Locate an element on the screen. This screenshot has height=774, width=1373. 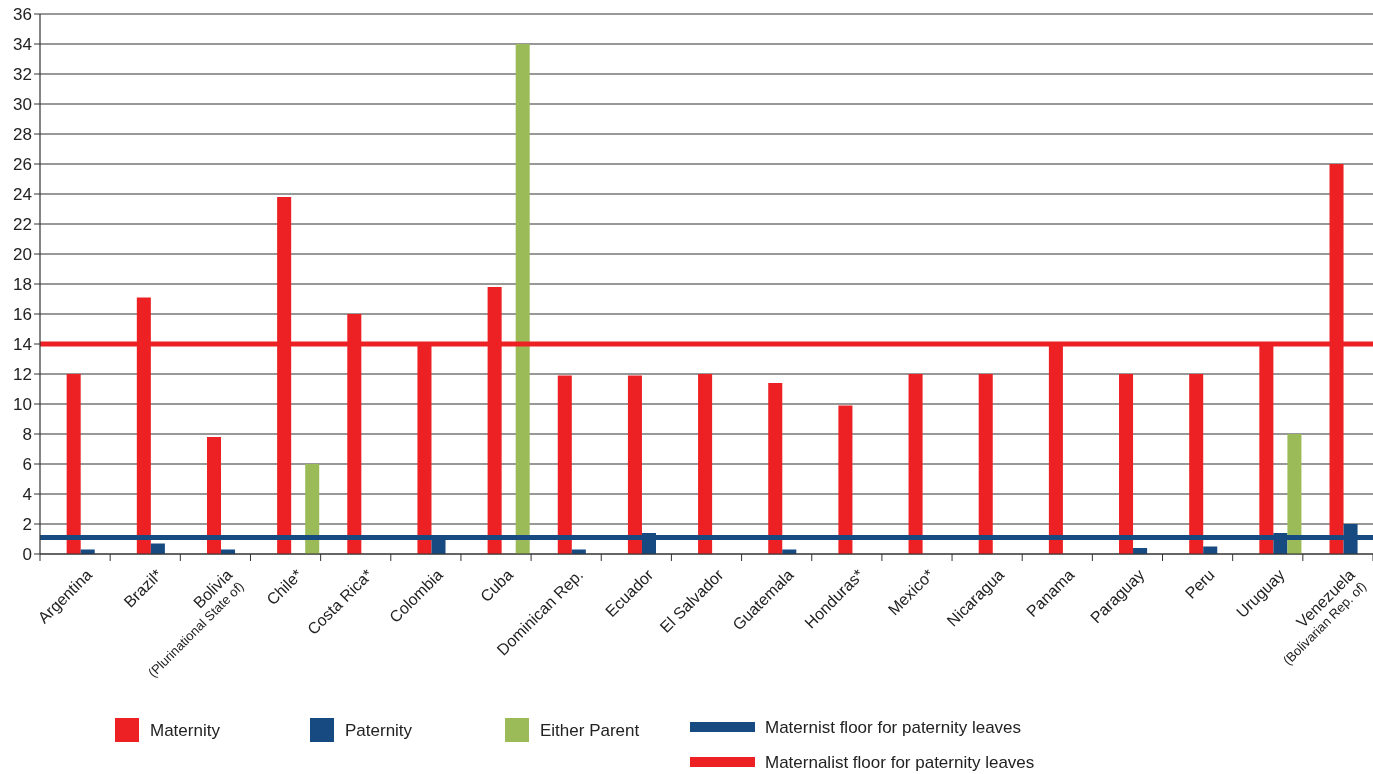
y-tick-label: 24 is located at coordinates (22, 194).